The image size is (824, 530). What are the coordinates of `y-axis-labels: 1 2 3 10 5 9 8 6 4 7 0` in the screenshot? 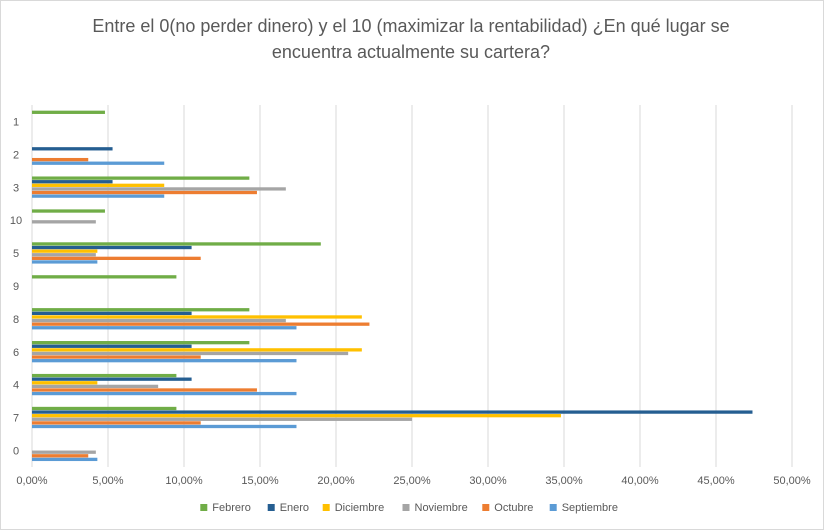 It's located at (16, 286).